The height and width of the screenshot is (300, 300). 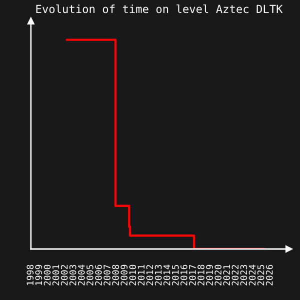 What do you see at coordinates (166, 275) in the screenshot?
I see `x-tick-label: 2014` at bounding box center [166, 275].